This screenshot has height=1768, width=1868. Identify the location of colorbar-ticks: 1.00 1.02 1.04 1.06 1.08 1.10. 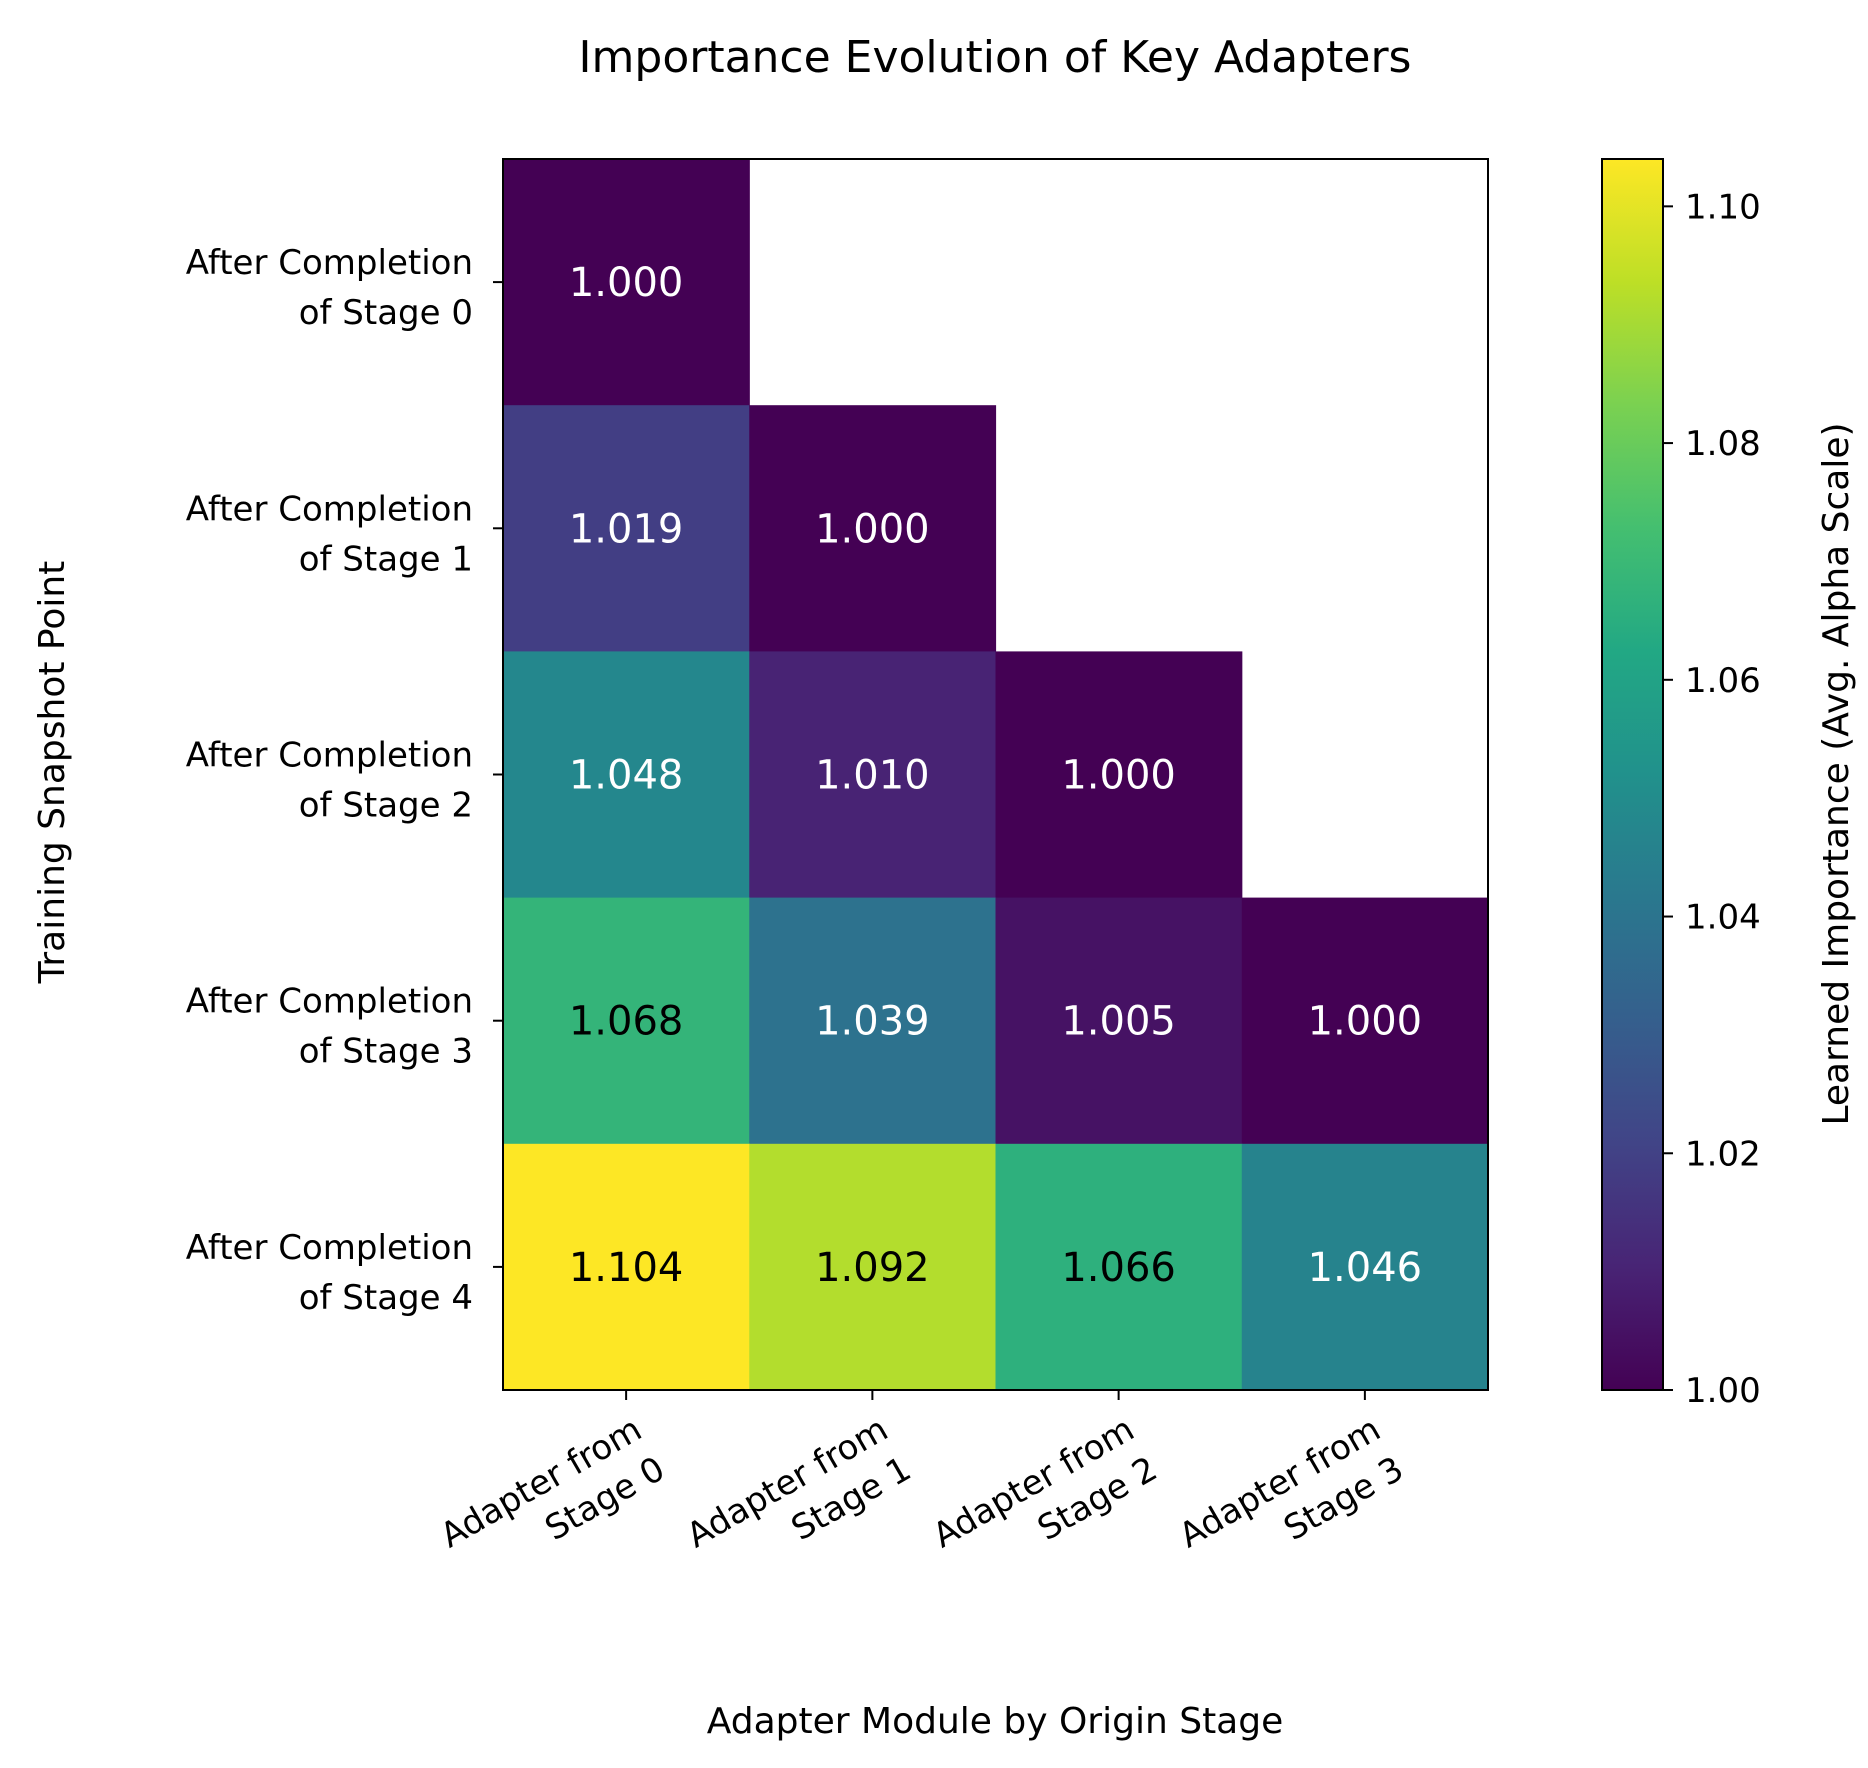
(1712, 799).